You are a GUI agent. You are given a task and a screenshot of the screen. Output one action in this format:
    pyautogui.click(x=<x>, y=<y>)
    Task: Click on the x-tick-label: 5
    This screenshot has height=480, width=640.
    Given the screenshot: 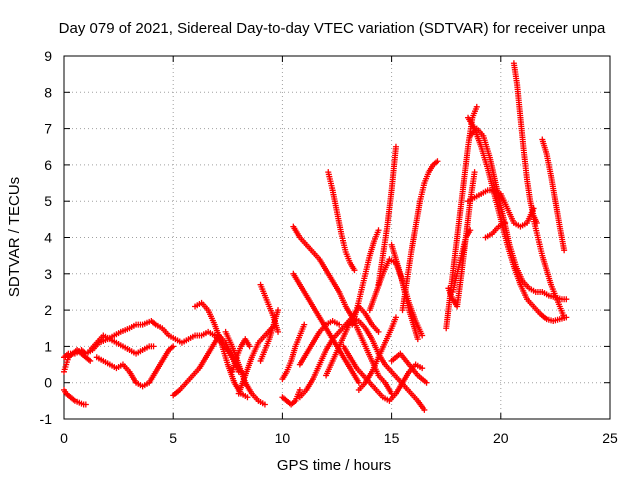 What is the action you would take?
    pyautogui.click(x=173, y=438)
    